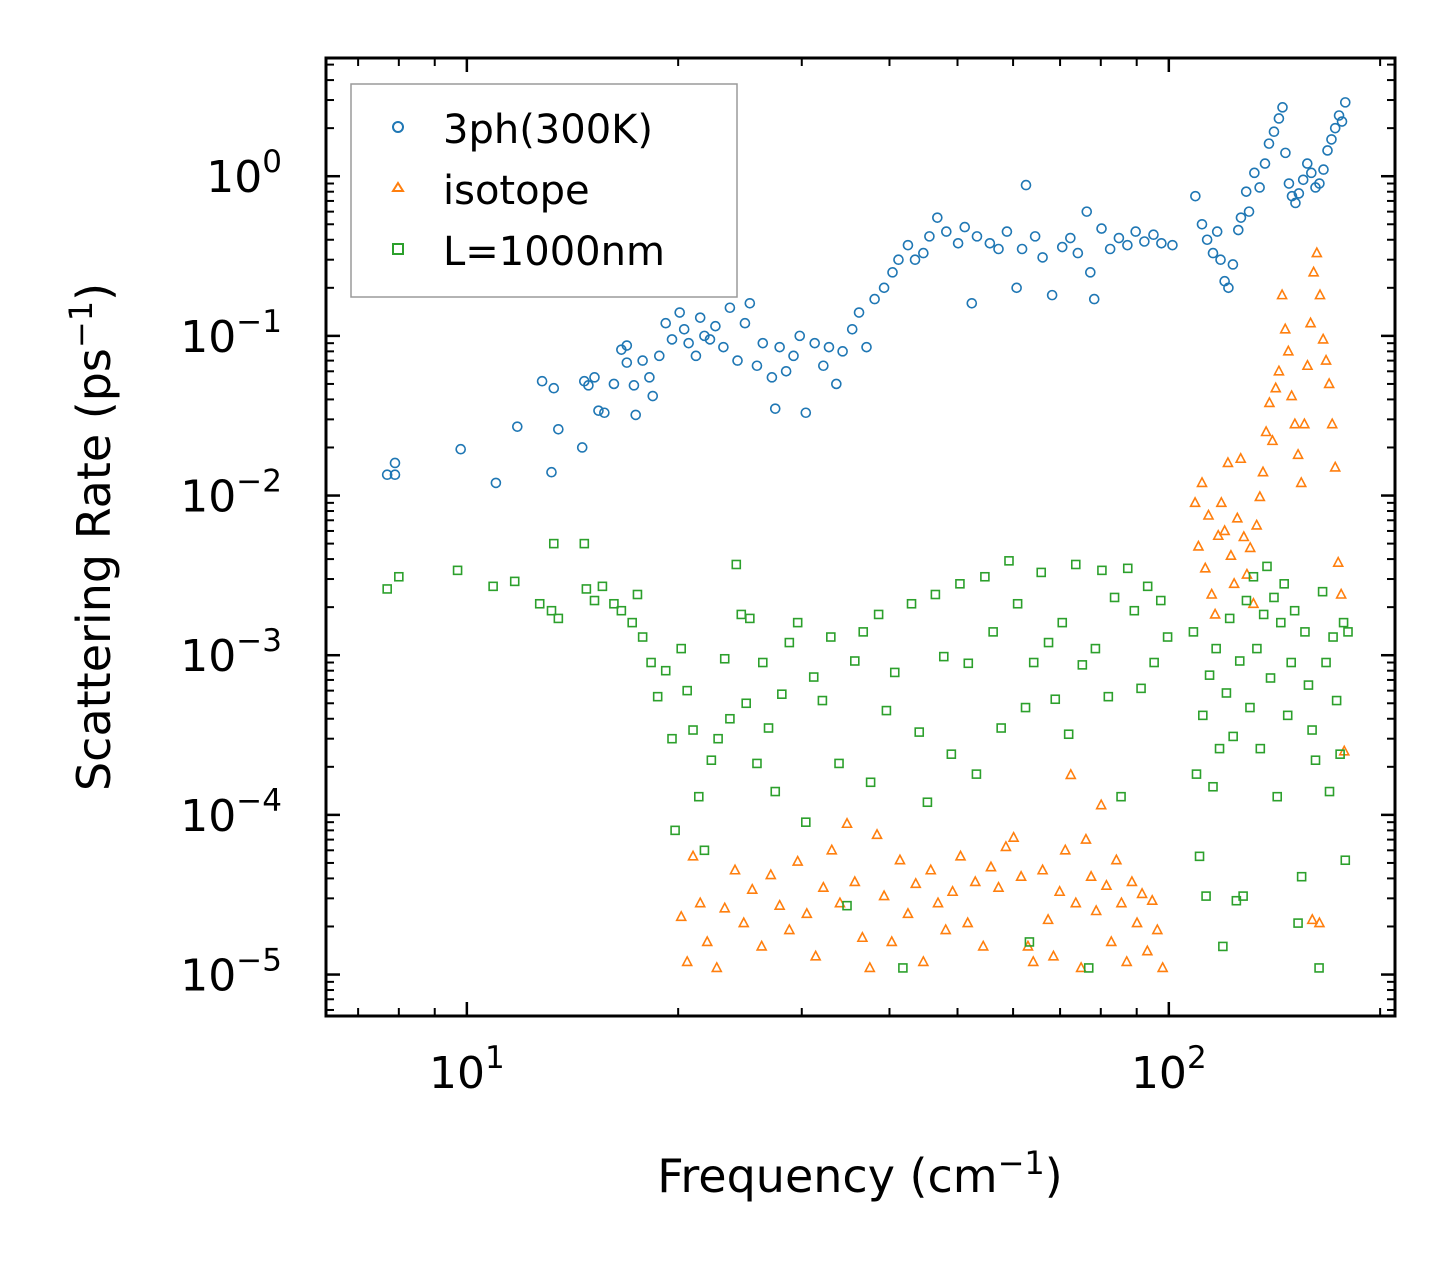  What do you see at coordinates (208, 497) in the screenshot?
I see `y-tick-label-base: 10` at bounding box center [208, 497].